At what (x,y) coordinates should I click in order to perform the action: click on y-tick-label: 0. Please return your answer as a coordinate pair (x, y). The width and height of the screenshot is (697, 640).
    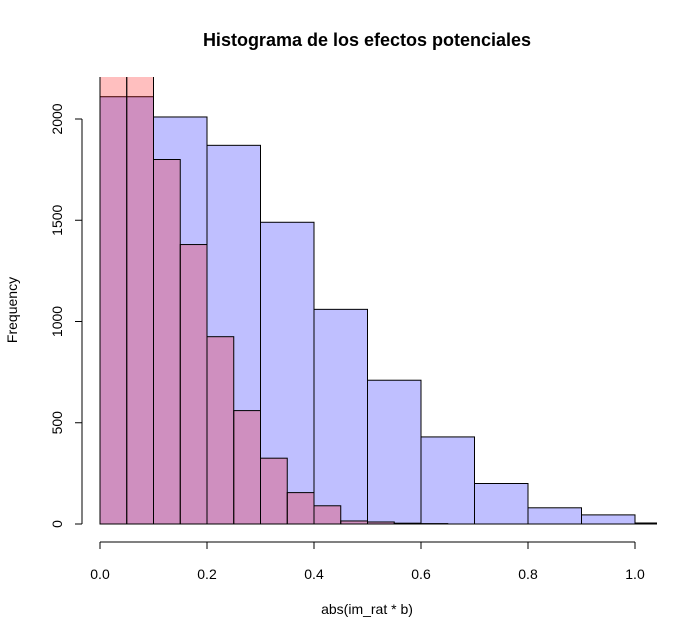
    Looking at the image, I should click on (57, 524).